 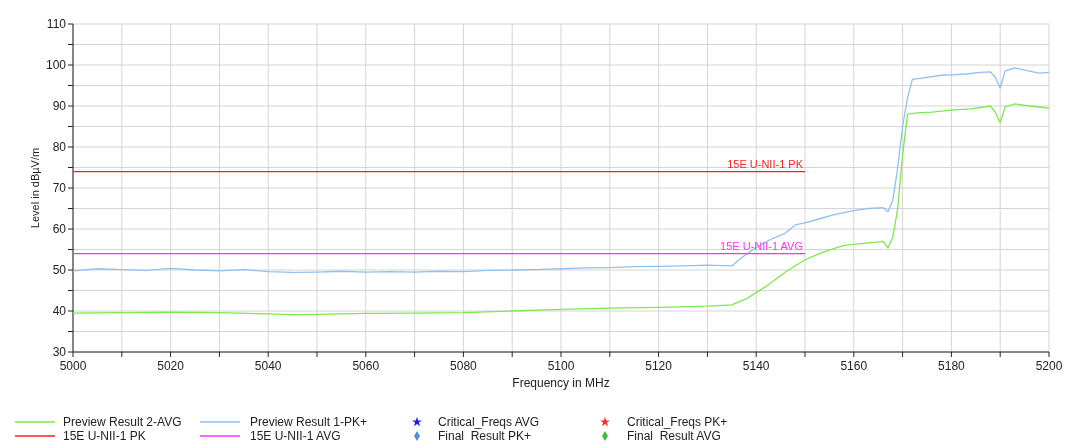 What do you see at coordinates (485, 436) in the screenshot?
I see `legend-label: Final_Result PK+` at bounding box center [485, 436].